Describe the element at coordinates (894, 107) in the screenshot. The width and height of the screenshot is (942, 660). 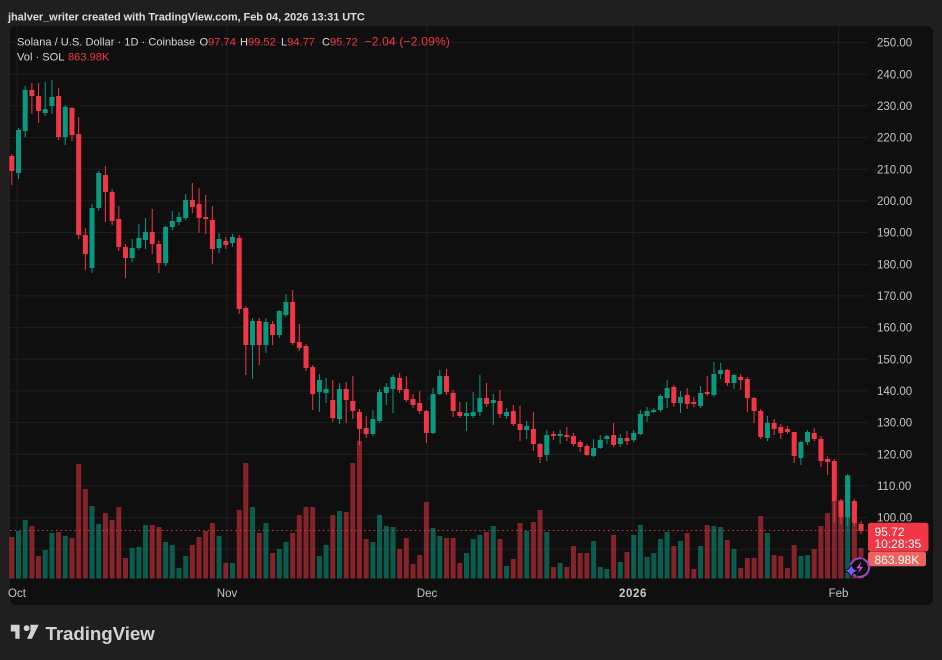
I see `svg-text: 230.00` at that location.